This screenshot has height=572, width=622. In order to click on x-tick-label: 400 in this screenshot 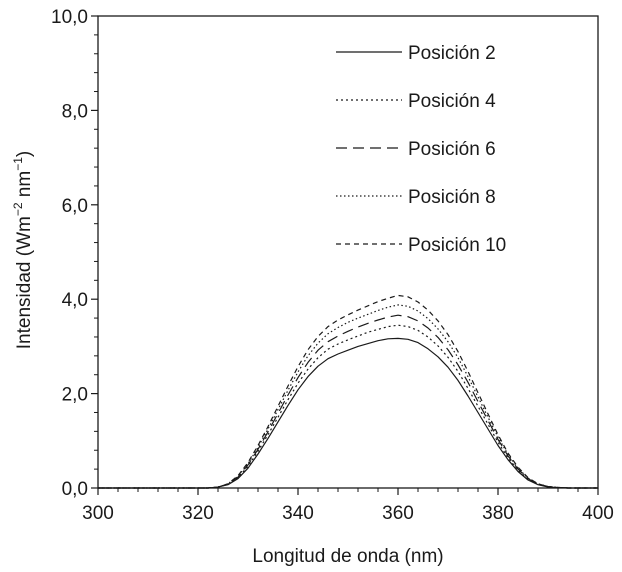, I will do `click(598, 513)`.